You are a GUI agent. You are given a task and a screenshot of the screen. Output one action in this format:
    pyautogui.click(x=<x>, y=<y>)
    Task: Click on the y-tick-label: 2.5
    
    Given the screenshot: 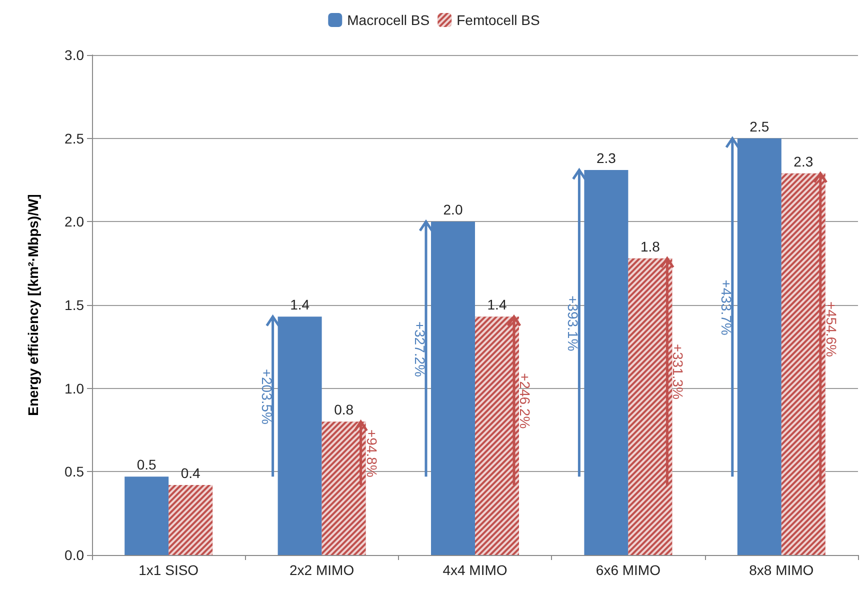 What is the action you would take?
    pyautogui.click(x=74, y=138)
    